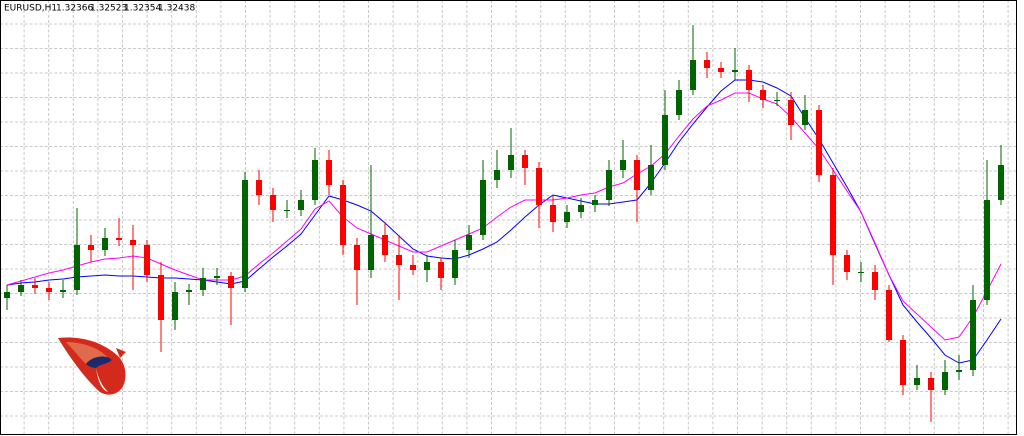 Image resolution: width=1024 pixels, height=436 pixels. Describe the element at coordinates (142, 9) in the screenshot. I see `header-low: 1.32354` at that location.